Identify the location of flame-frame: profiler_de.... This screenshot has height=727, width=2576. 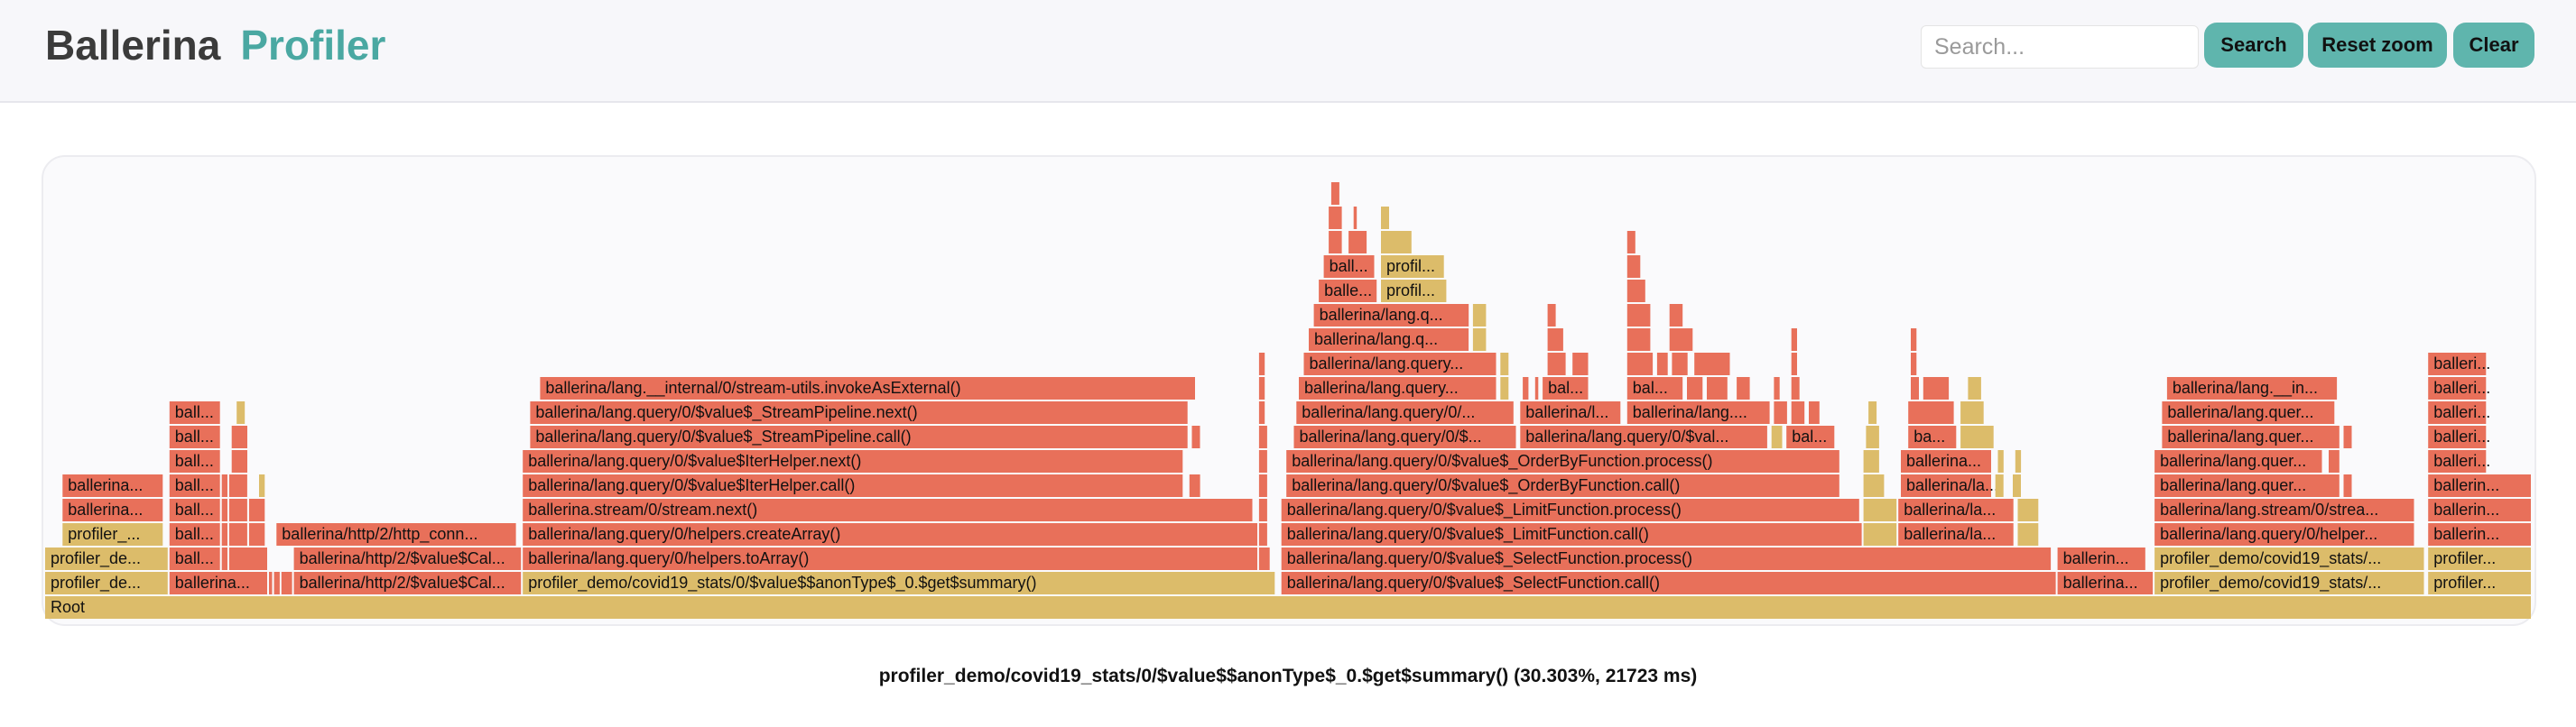
(106, 559).